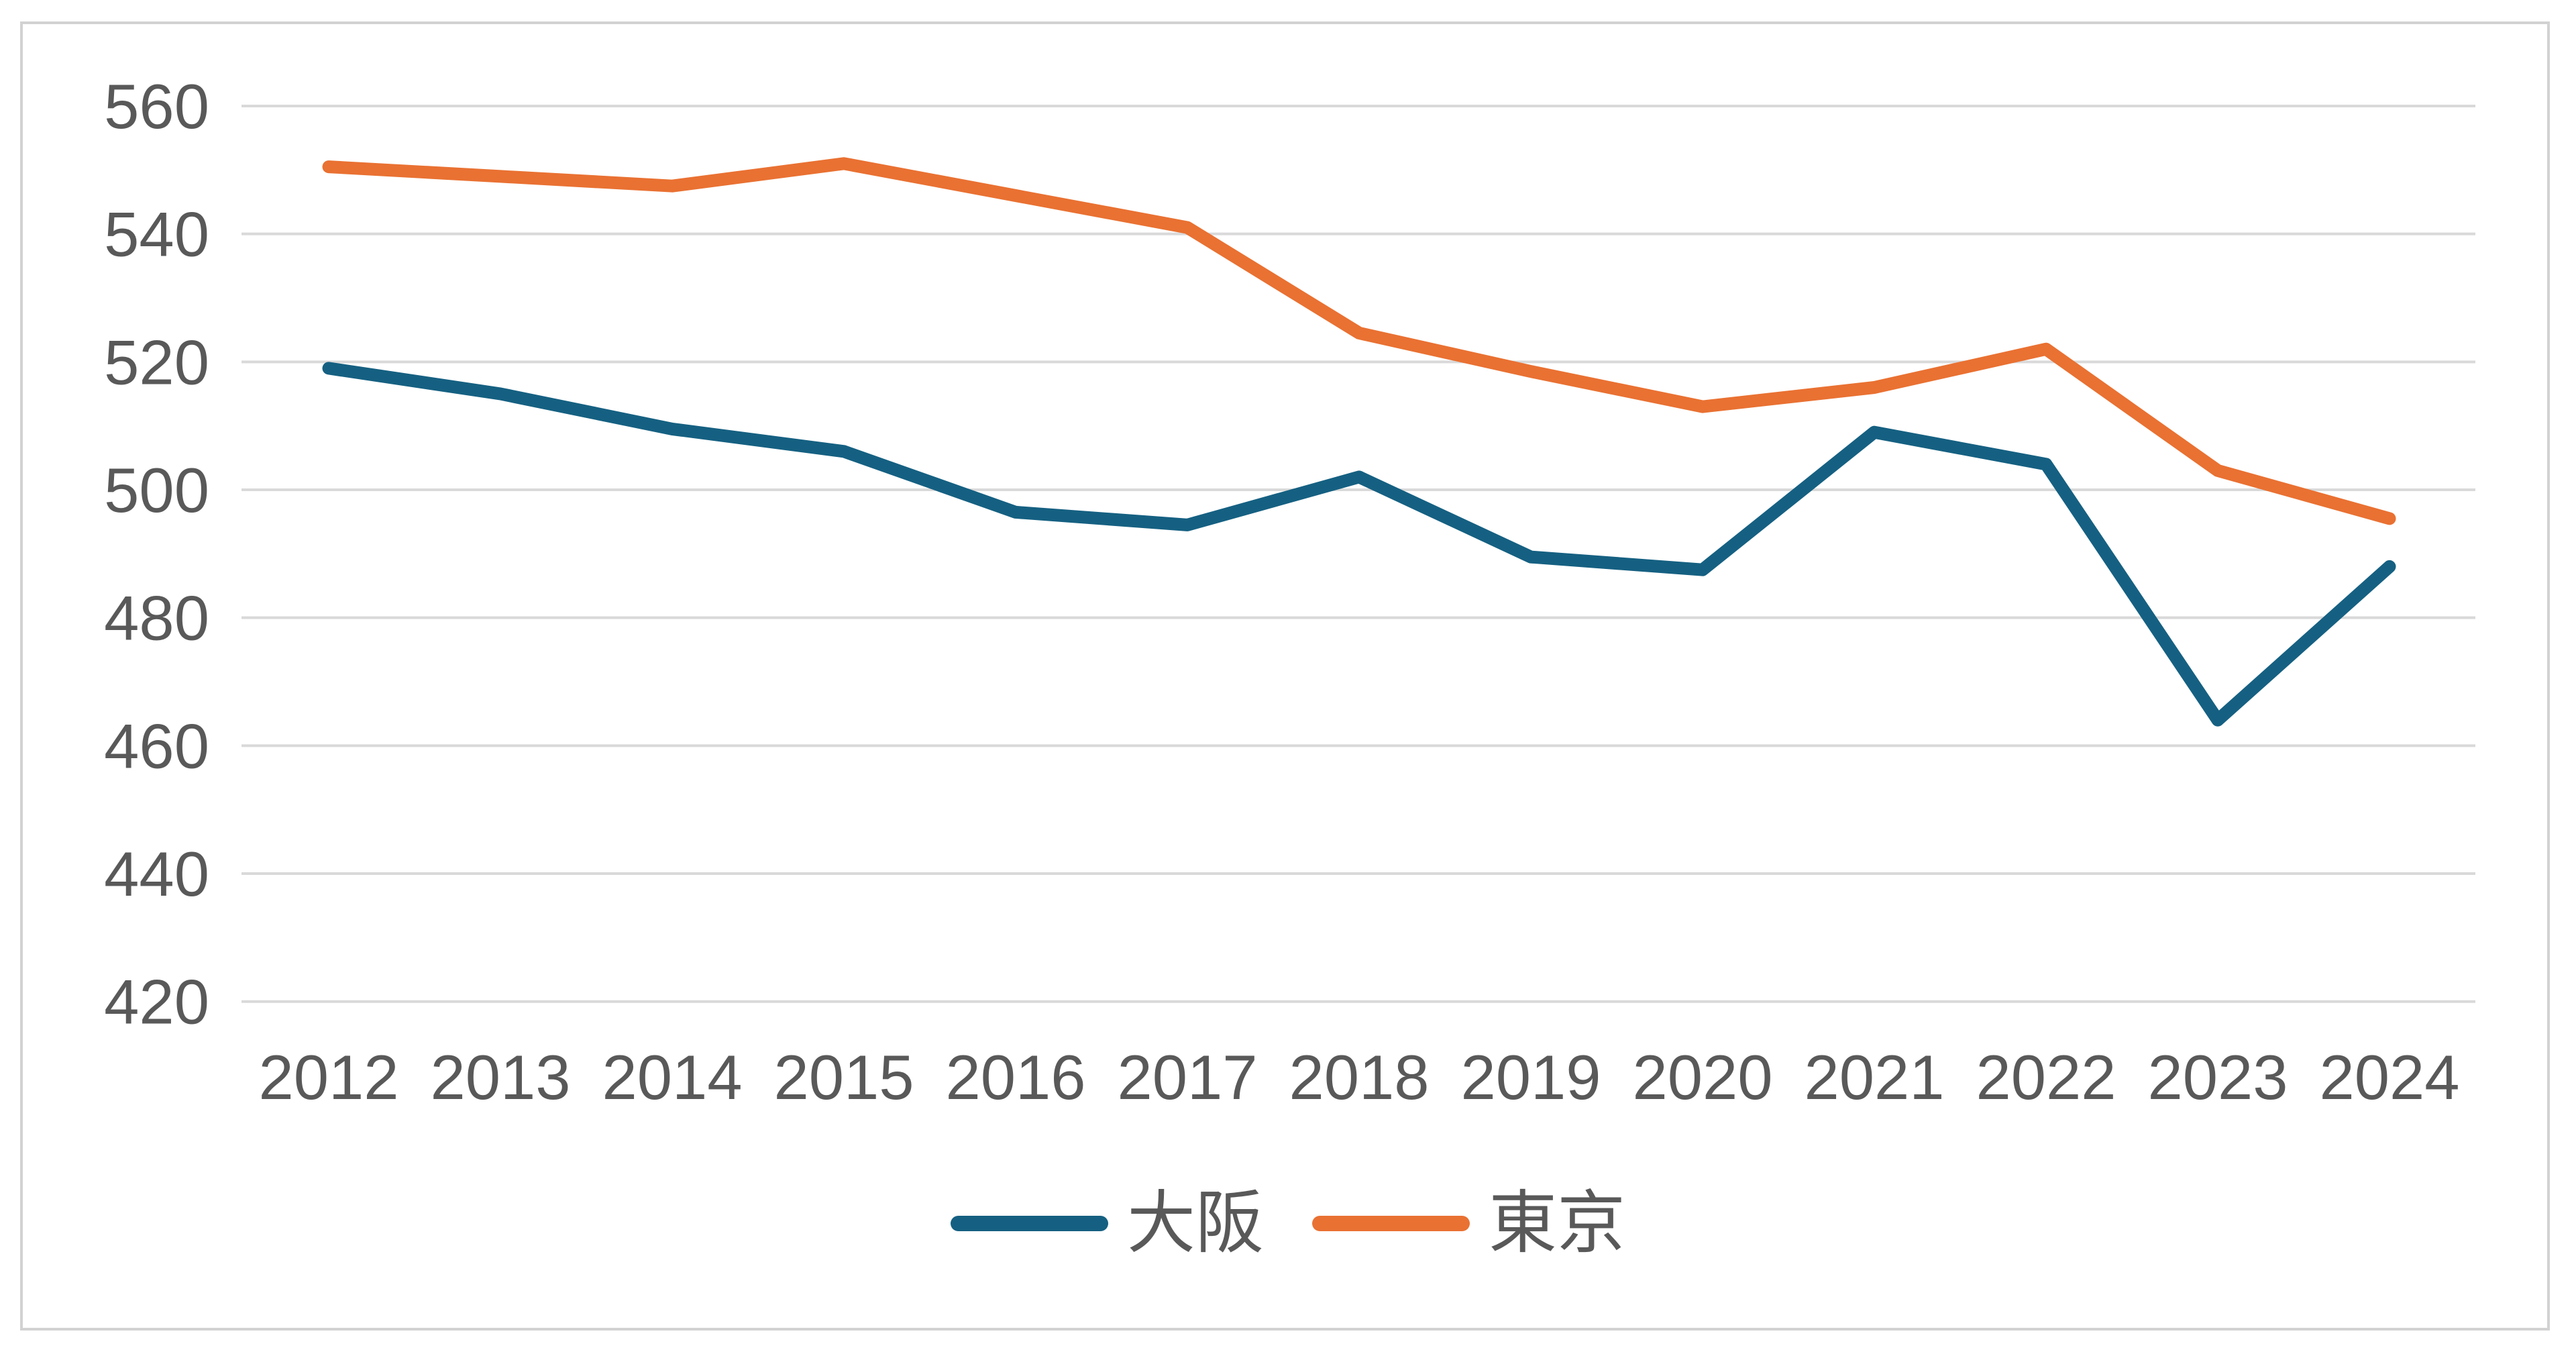 This screenshot has width=2576, height=1356. Describe the element at coordinates (156, 362) in the screenshot. I see `y-tick-label: 520` at that location.